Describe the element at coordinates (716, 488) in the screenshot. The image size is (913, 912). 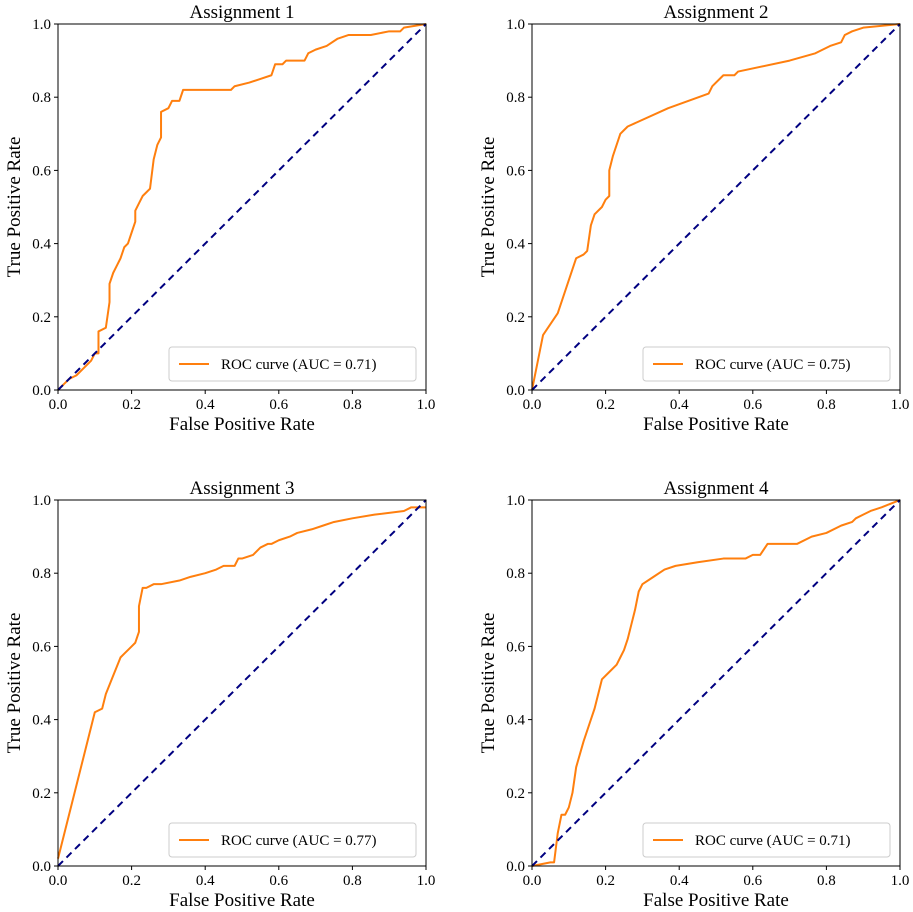
I see `chart-title: Assignment 4` at that location.